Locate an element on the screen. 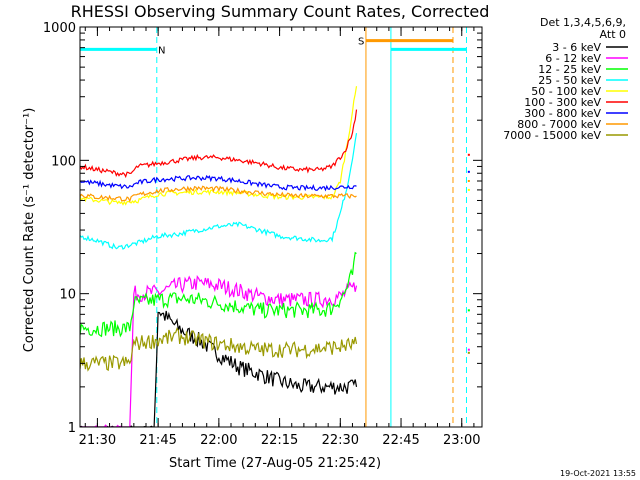  y-tick-label-100: 100 is located at coordinates (63, 161).